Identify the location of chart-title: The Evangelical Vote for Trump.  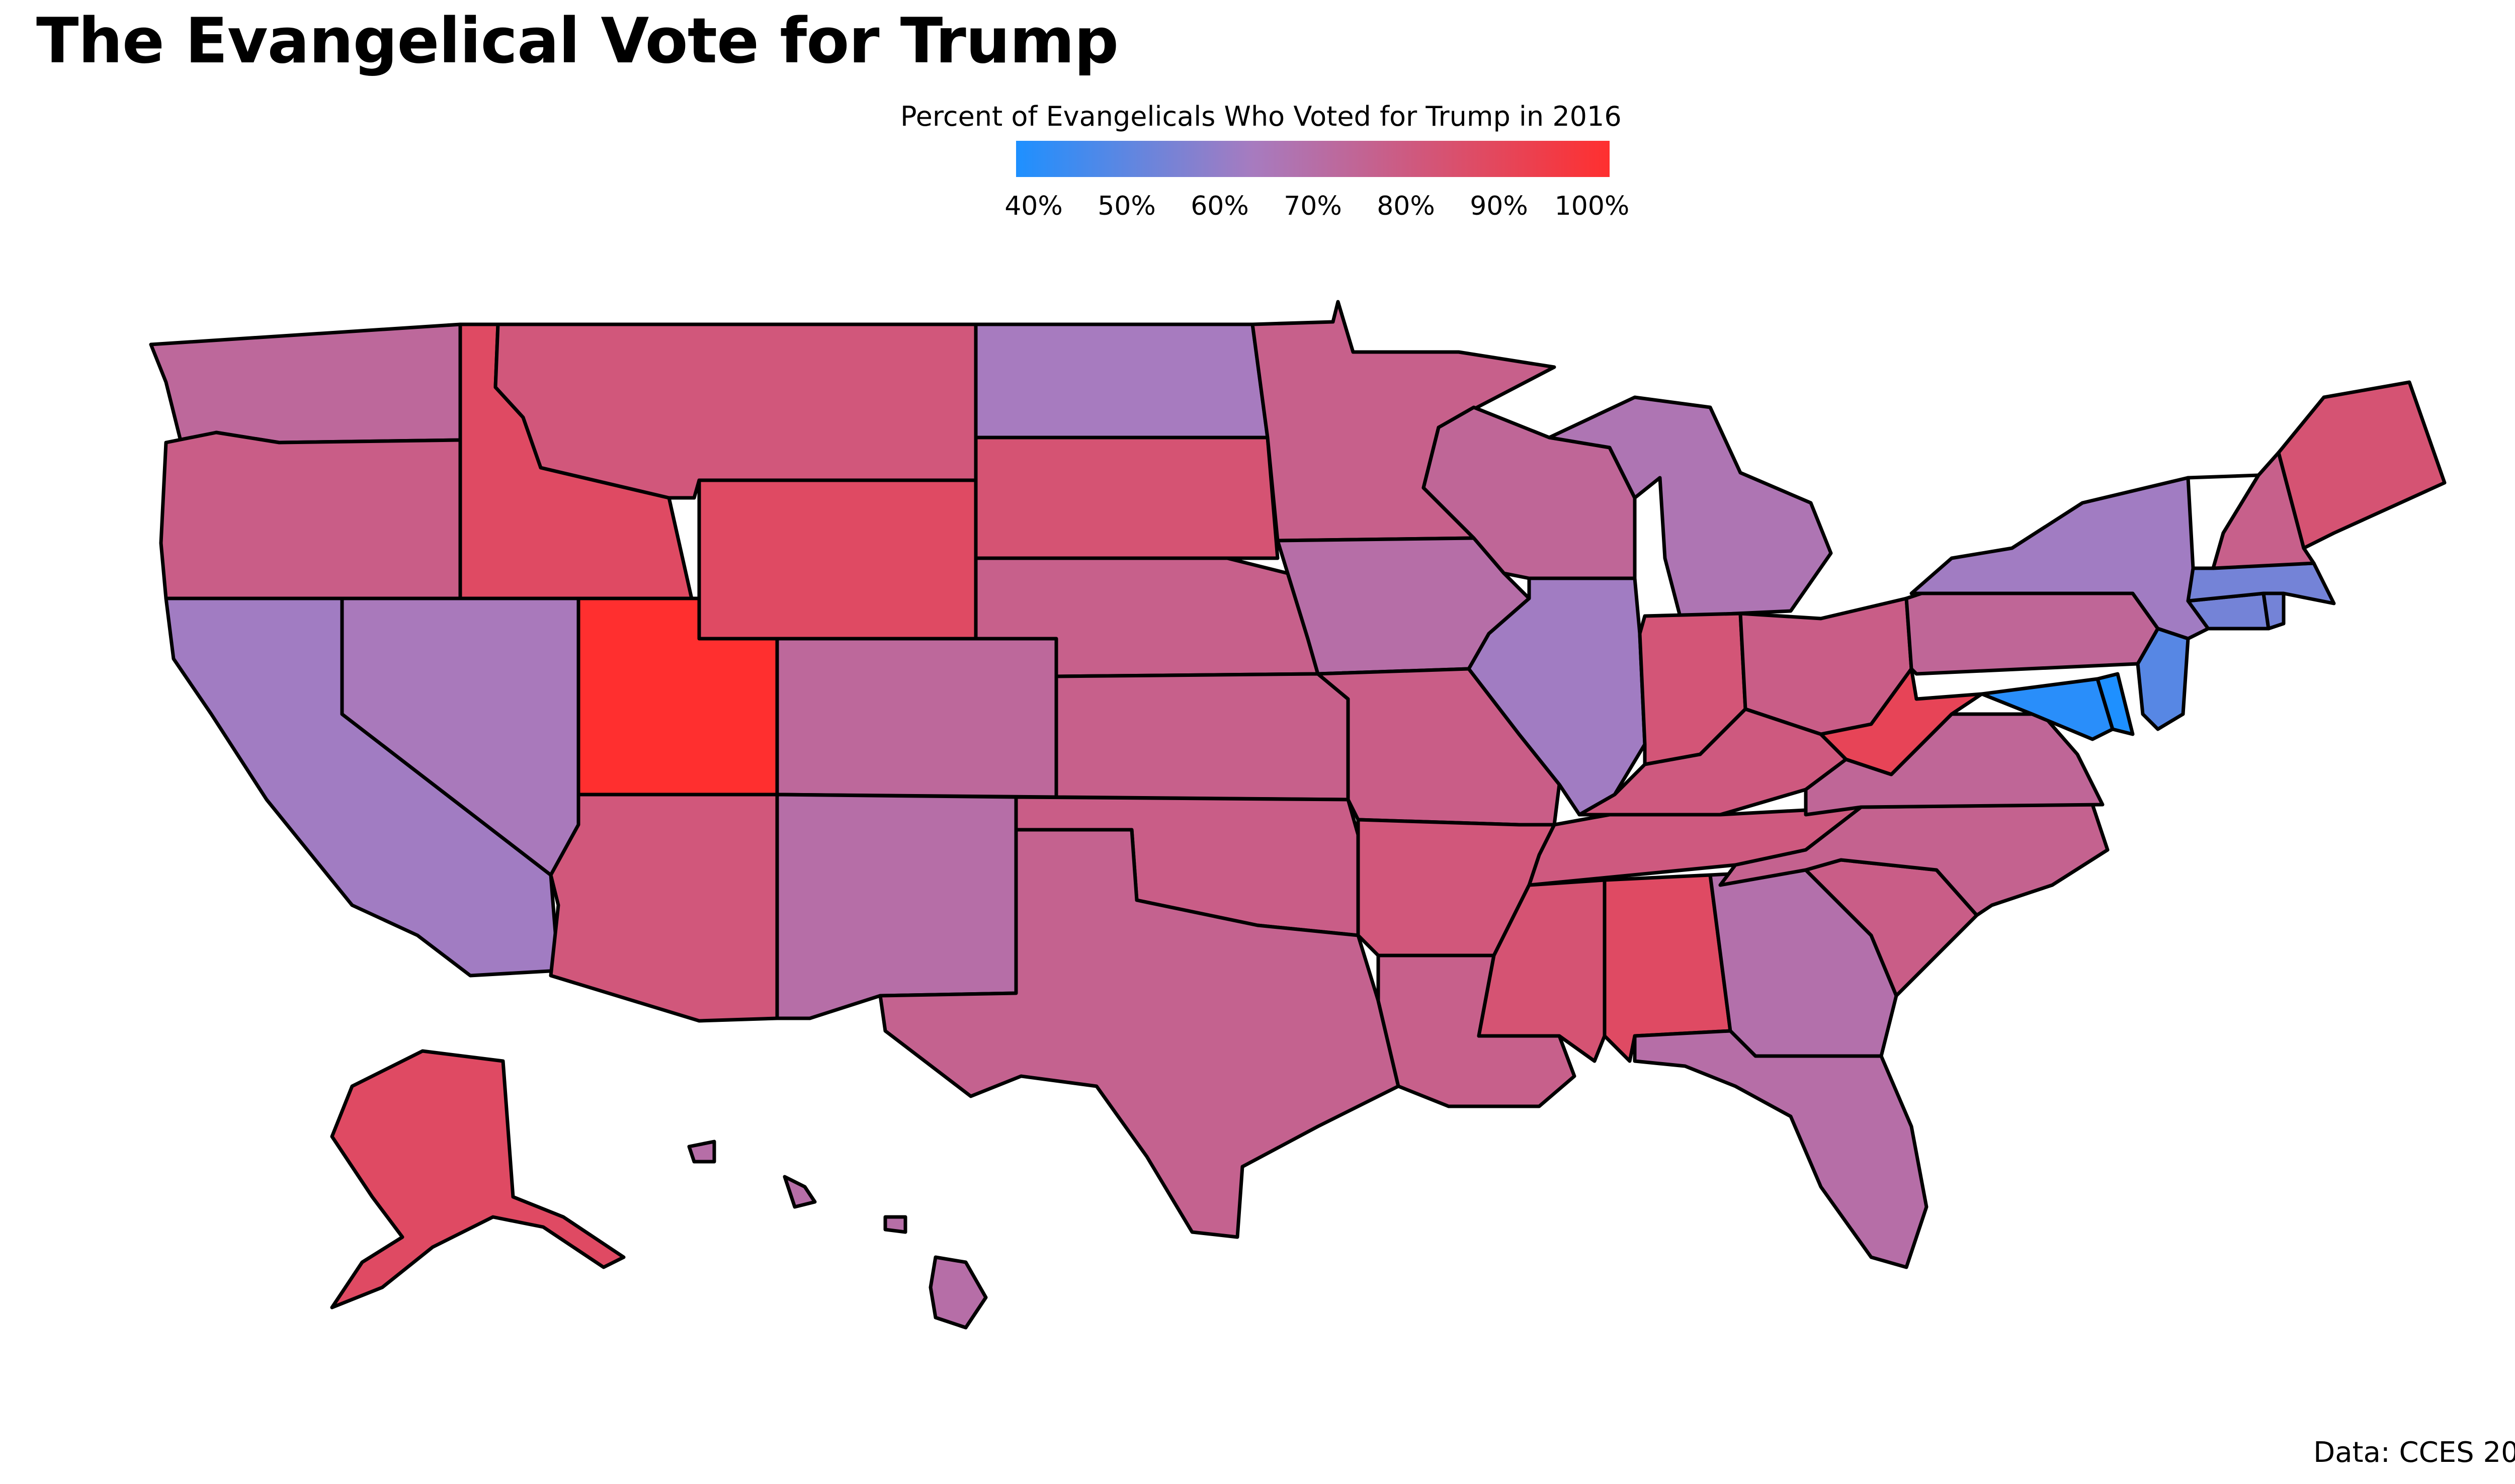
(577, 41).